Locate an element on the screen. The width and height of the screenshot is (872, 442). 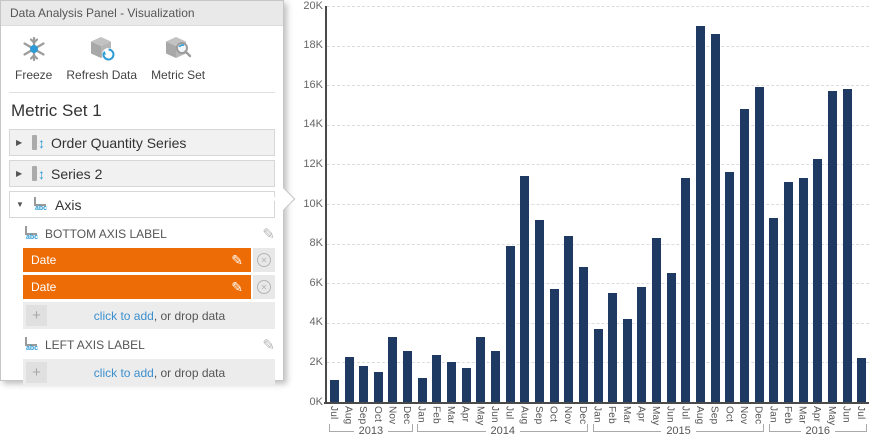
refresh-data-button: Refresh Data is located at coordinates (101, 58).